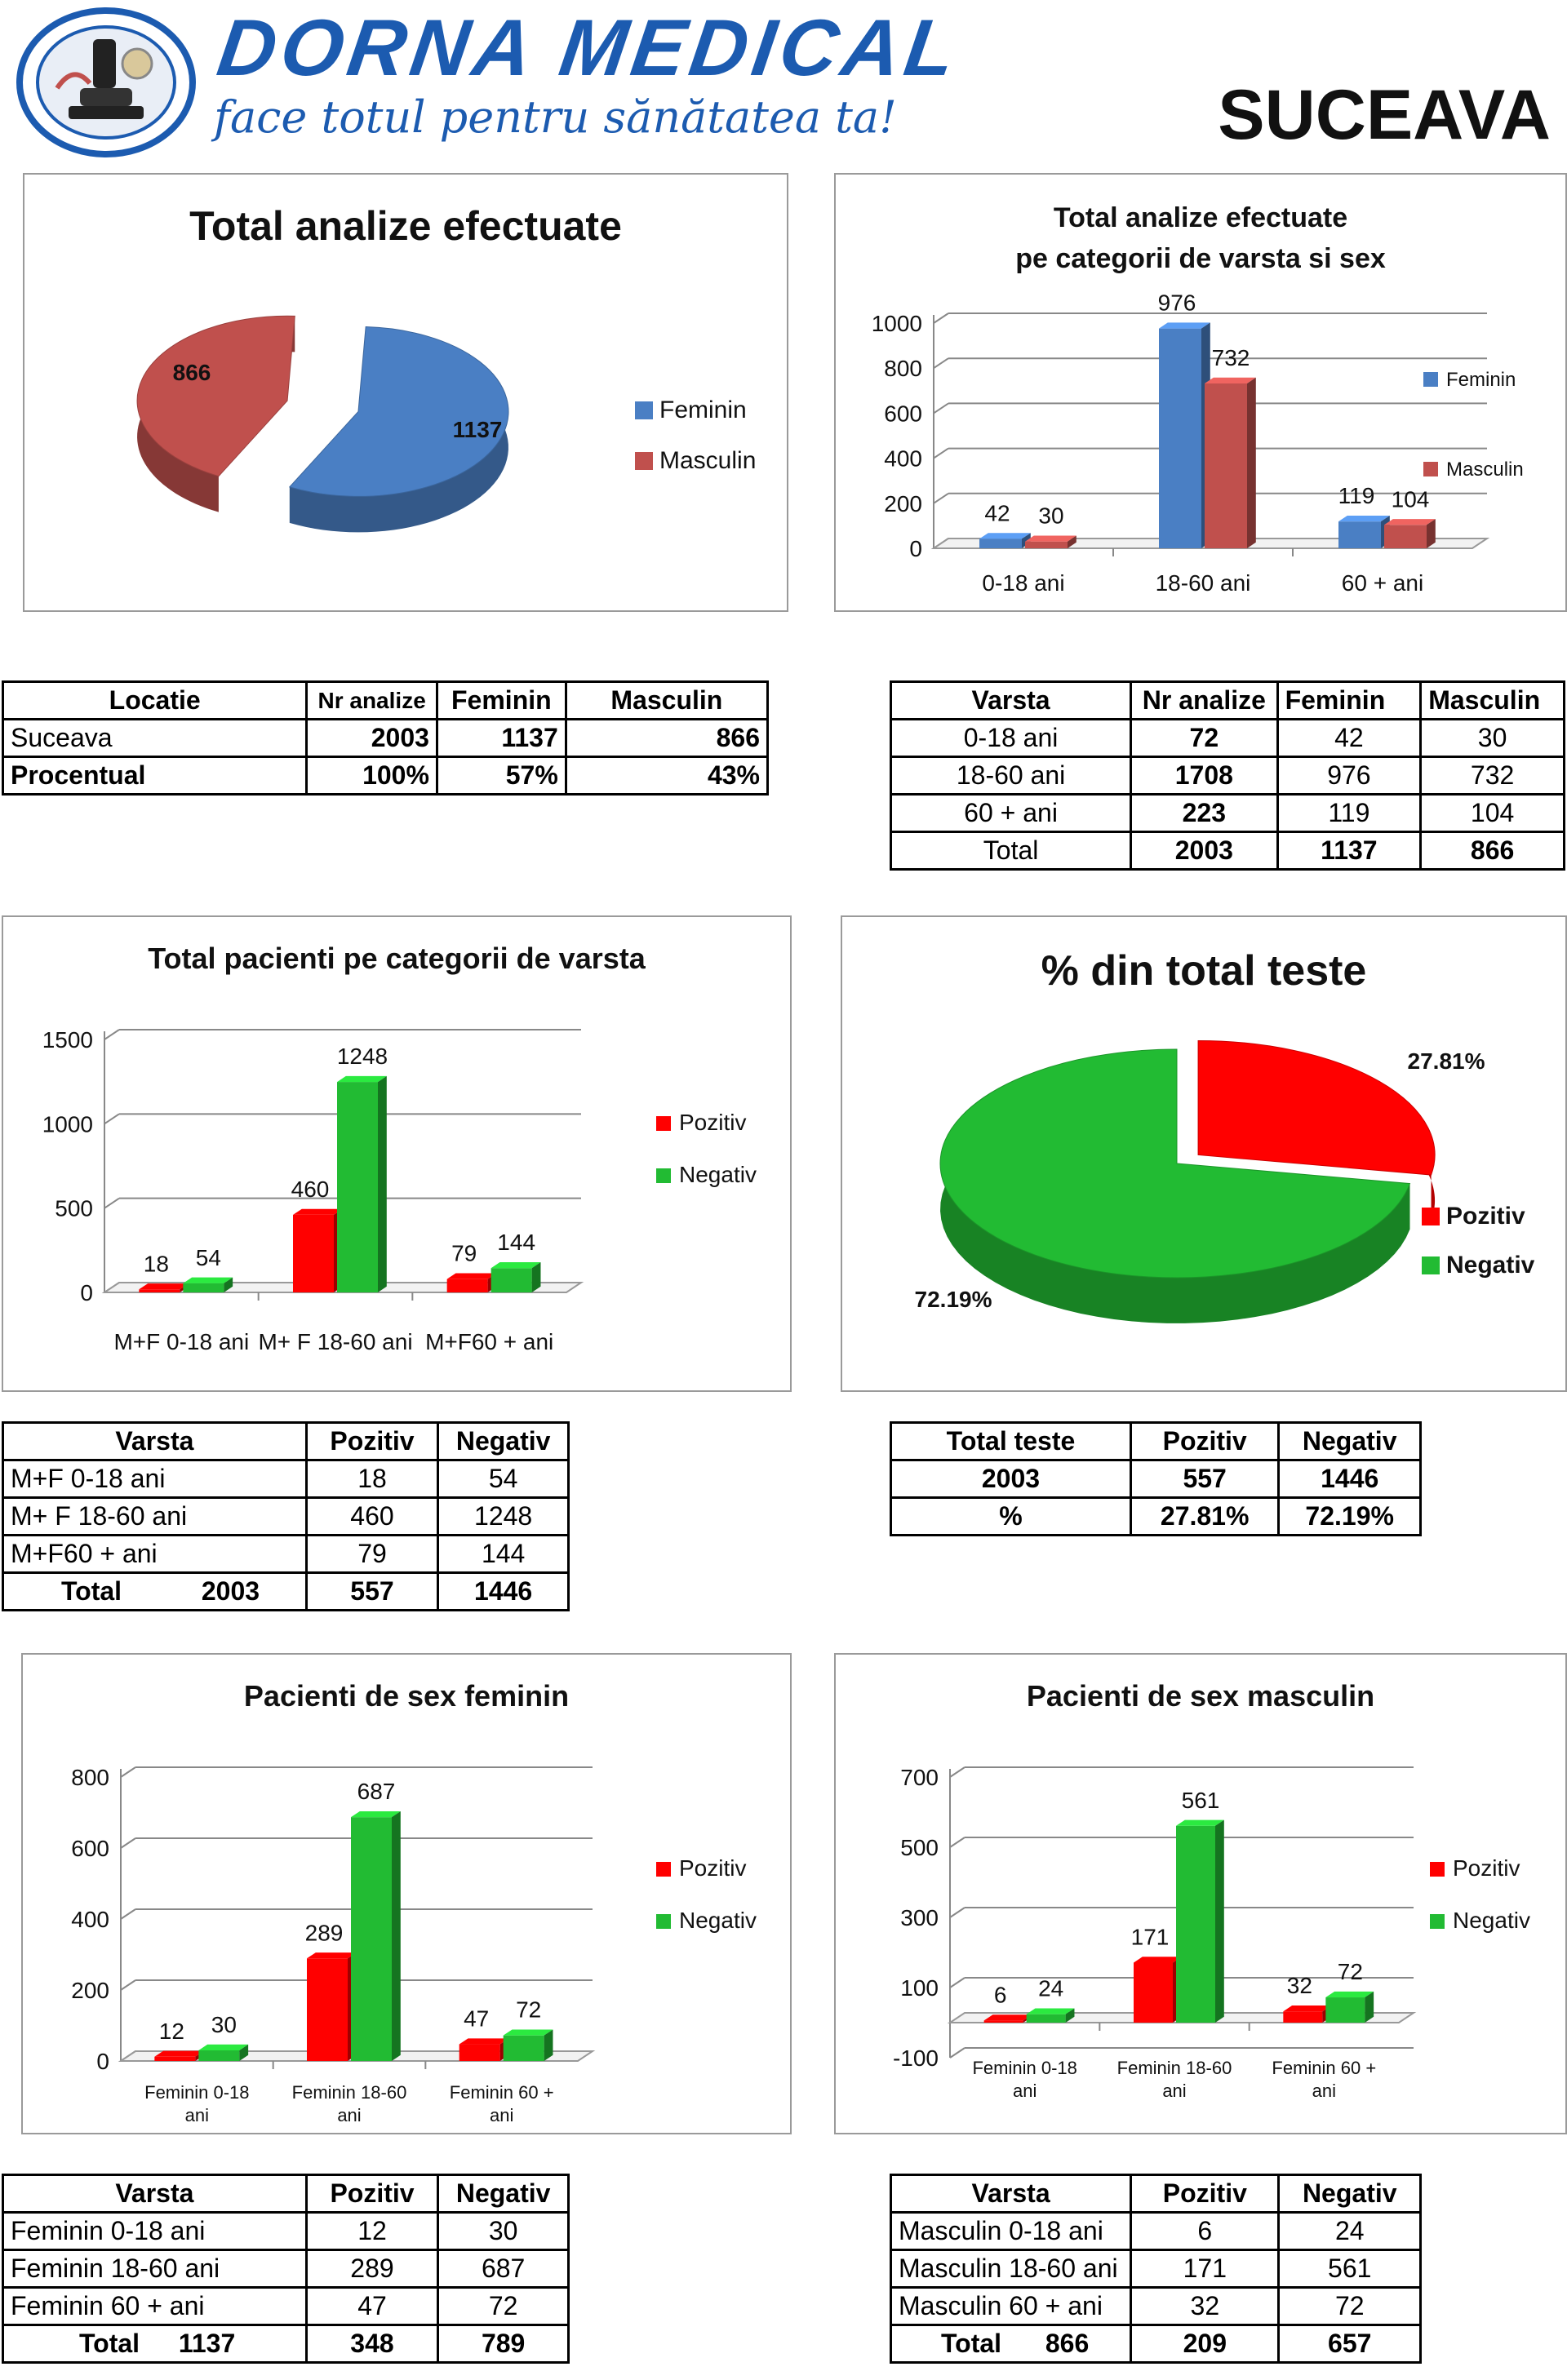 The width and height of the screenshot is (1567, 2380). Describe the element at coordinates (916, 2058) in the screenshot. I see `y-tick-label: -100` at that location.